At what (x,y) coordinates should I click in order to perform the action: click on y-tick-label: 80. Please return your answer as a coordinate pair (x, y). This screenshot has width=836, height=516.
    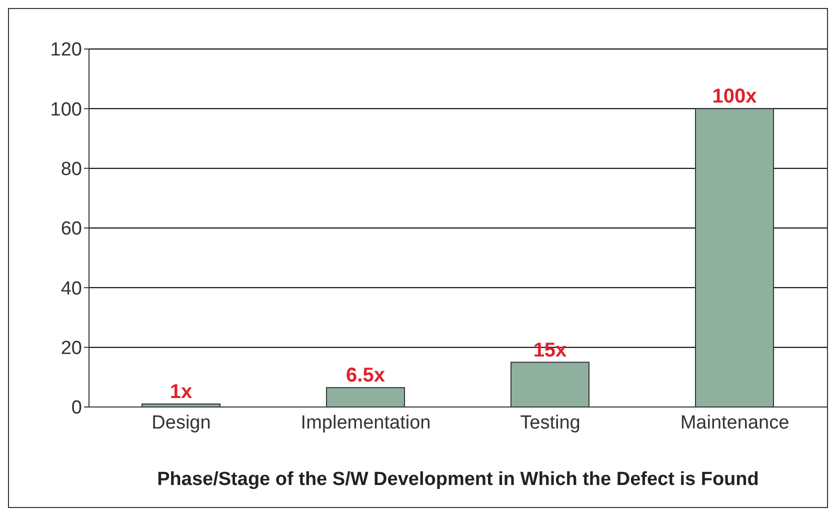
    Looking at the image, I should click on (71, 169).